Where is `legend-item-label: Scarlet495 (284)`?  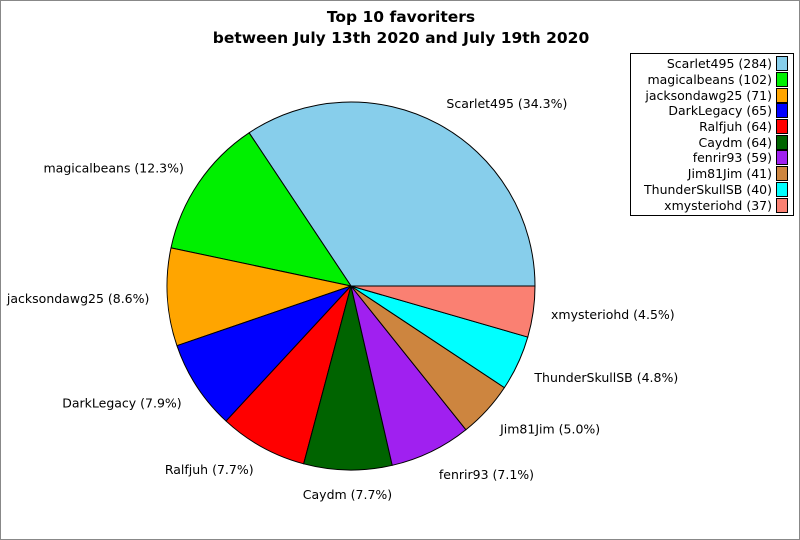 legend-item-label: Scarlet495 (284) is located at coordinates (719, 64).